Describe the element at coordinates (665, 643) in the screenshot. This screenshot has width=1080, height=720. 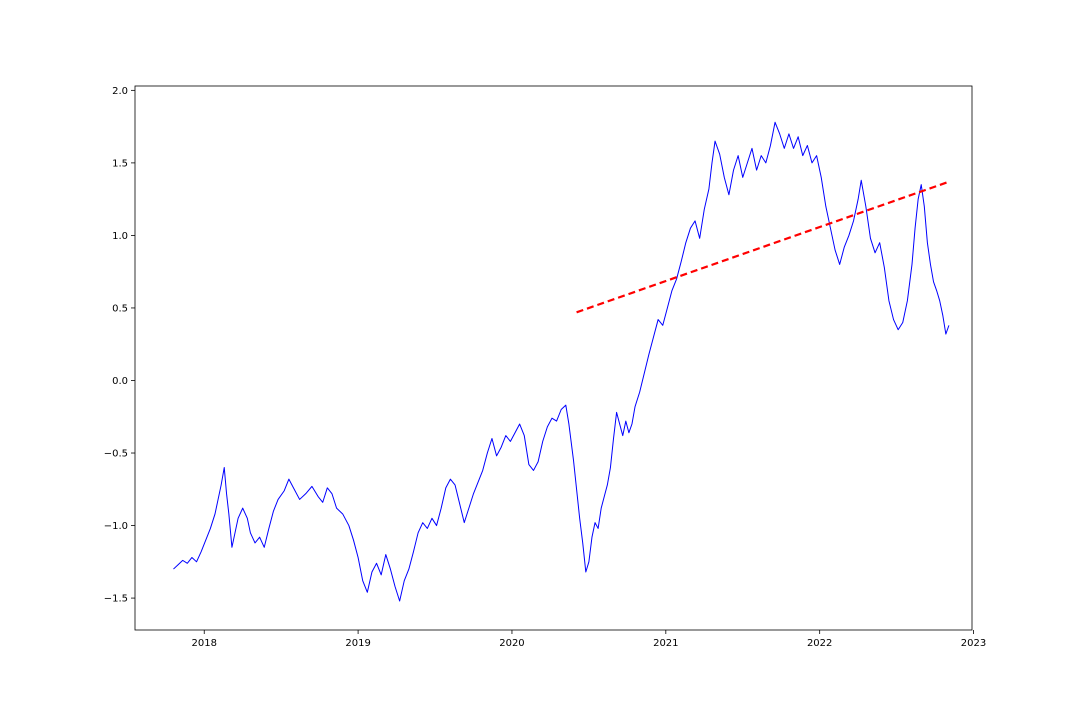
I see `x-tick-label: 2021` at that location.